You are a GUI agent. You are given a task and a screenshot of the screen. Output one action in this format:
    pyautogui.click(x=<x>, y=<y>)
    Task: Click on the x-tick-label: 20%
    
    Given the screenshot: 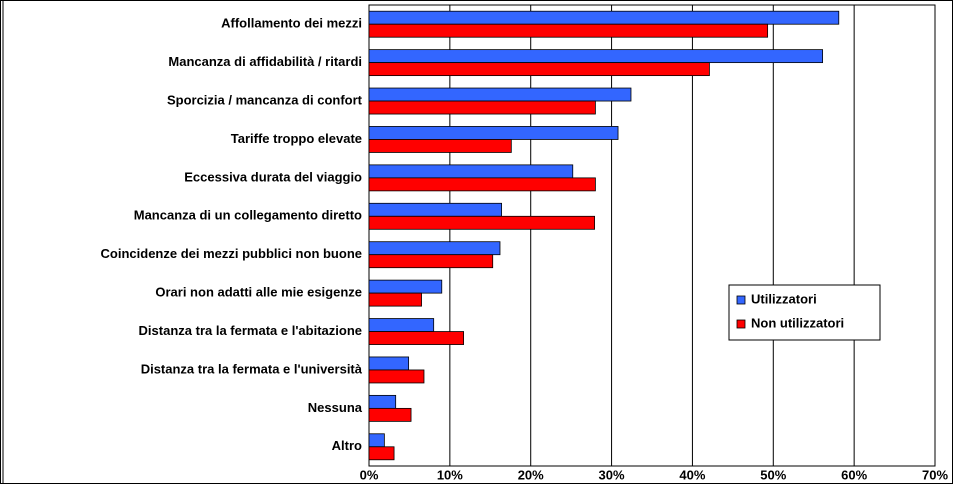 What is the action you would take?
    pyautogui.click(x=531, y=474)
    